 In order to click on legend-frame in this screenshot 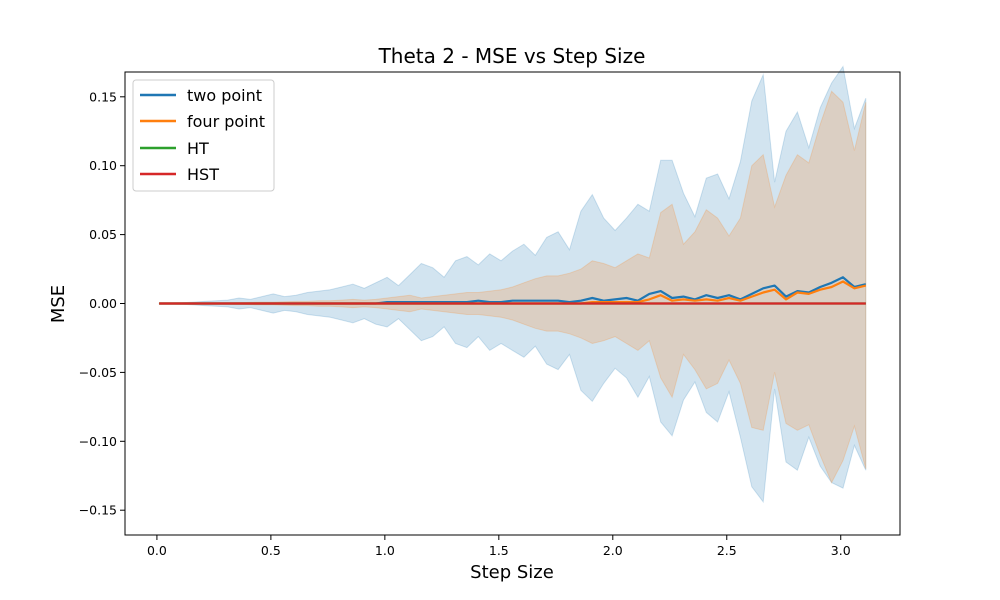, I will do `click(203, 135)`.